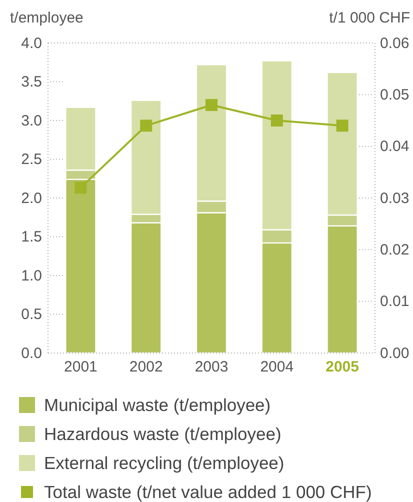 The height and width of the screenshot is (502, 413). What do you see at coordinates (157, 405) in the screenshot?
I see `legend-label: Municipal waste (t/employee)` at bounding box center [157, 405].